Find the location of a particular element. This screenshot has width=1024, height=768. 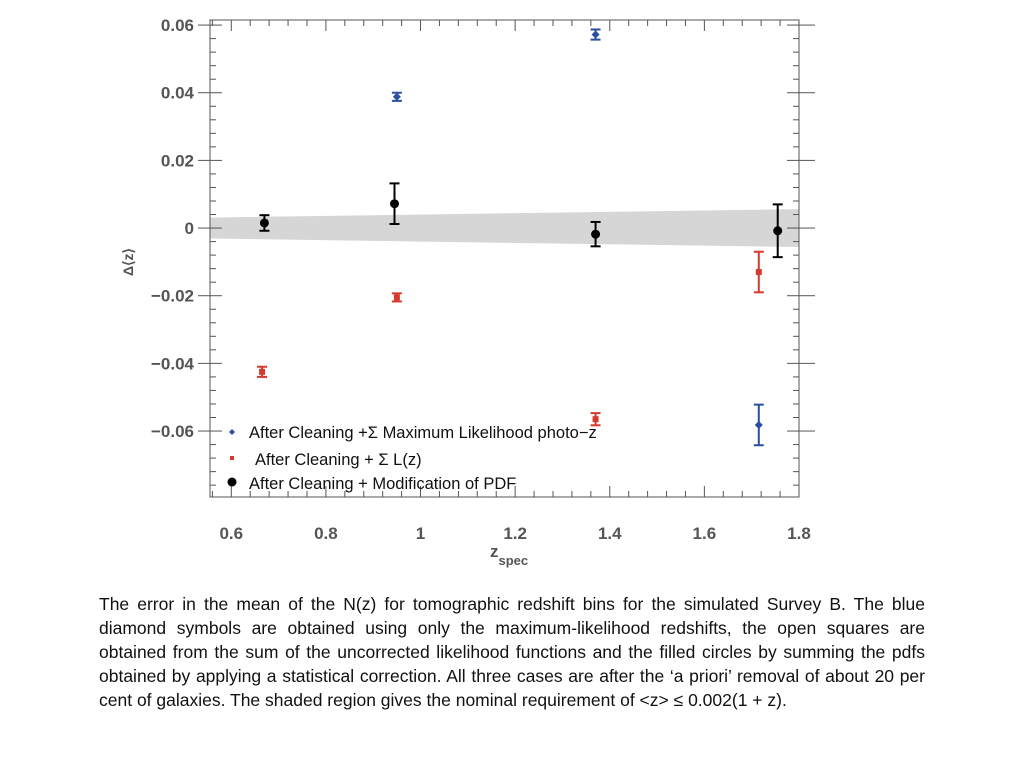

x-tick-label: 1 is located at coordinates (420, 533).